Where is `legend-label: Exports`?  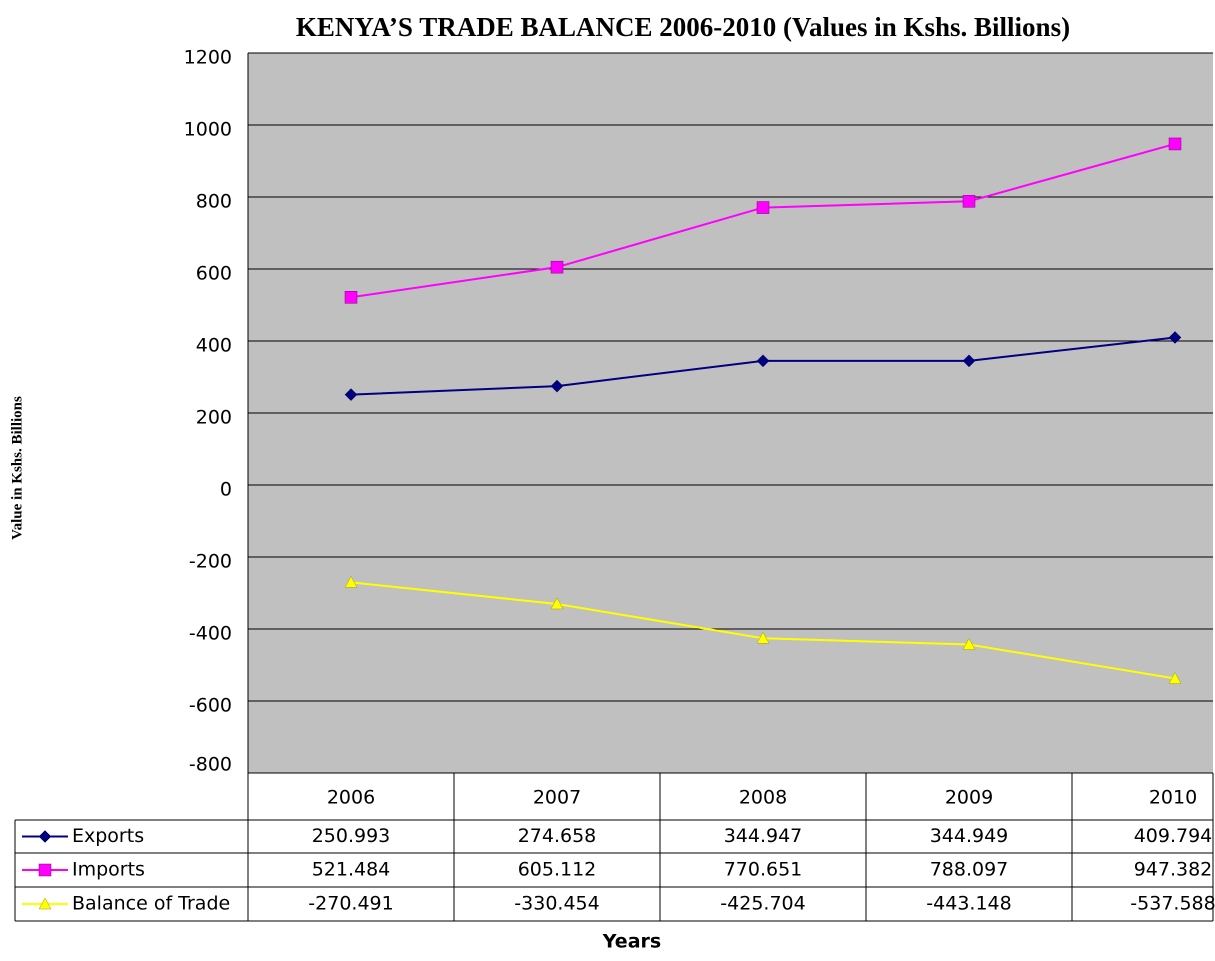 legend-label: Exports is located at coordinates (108, 836).